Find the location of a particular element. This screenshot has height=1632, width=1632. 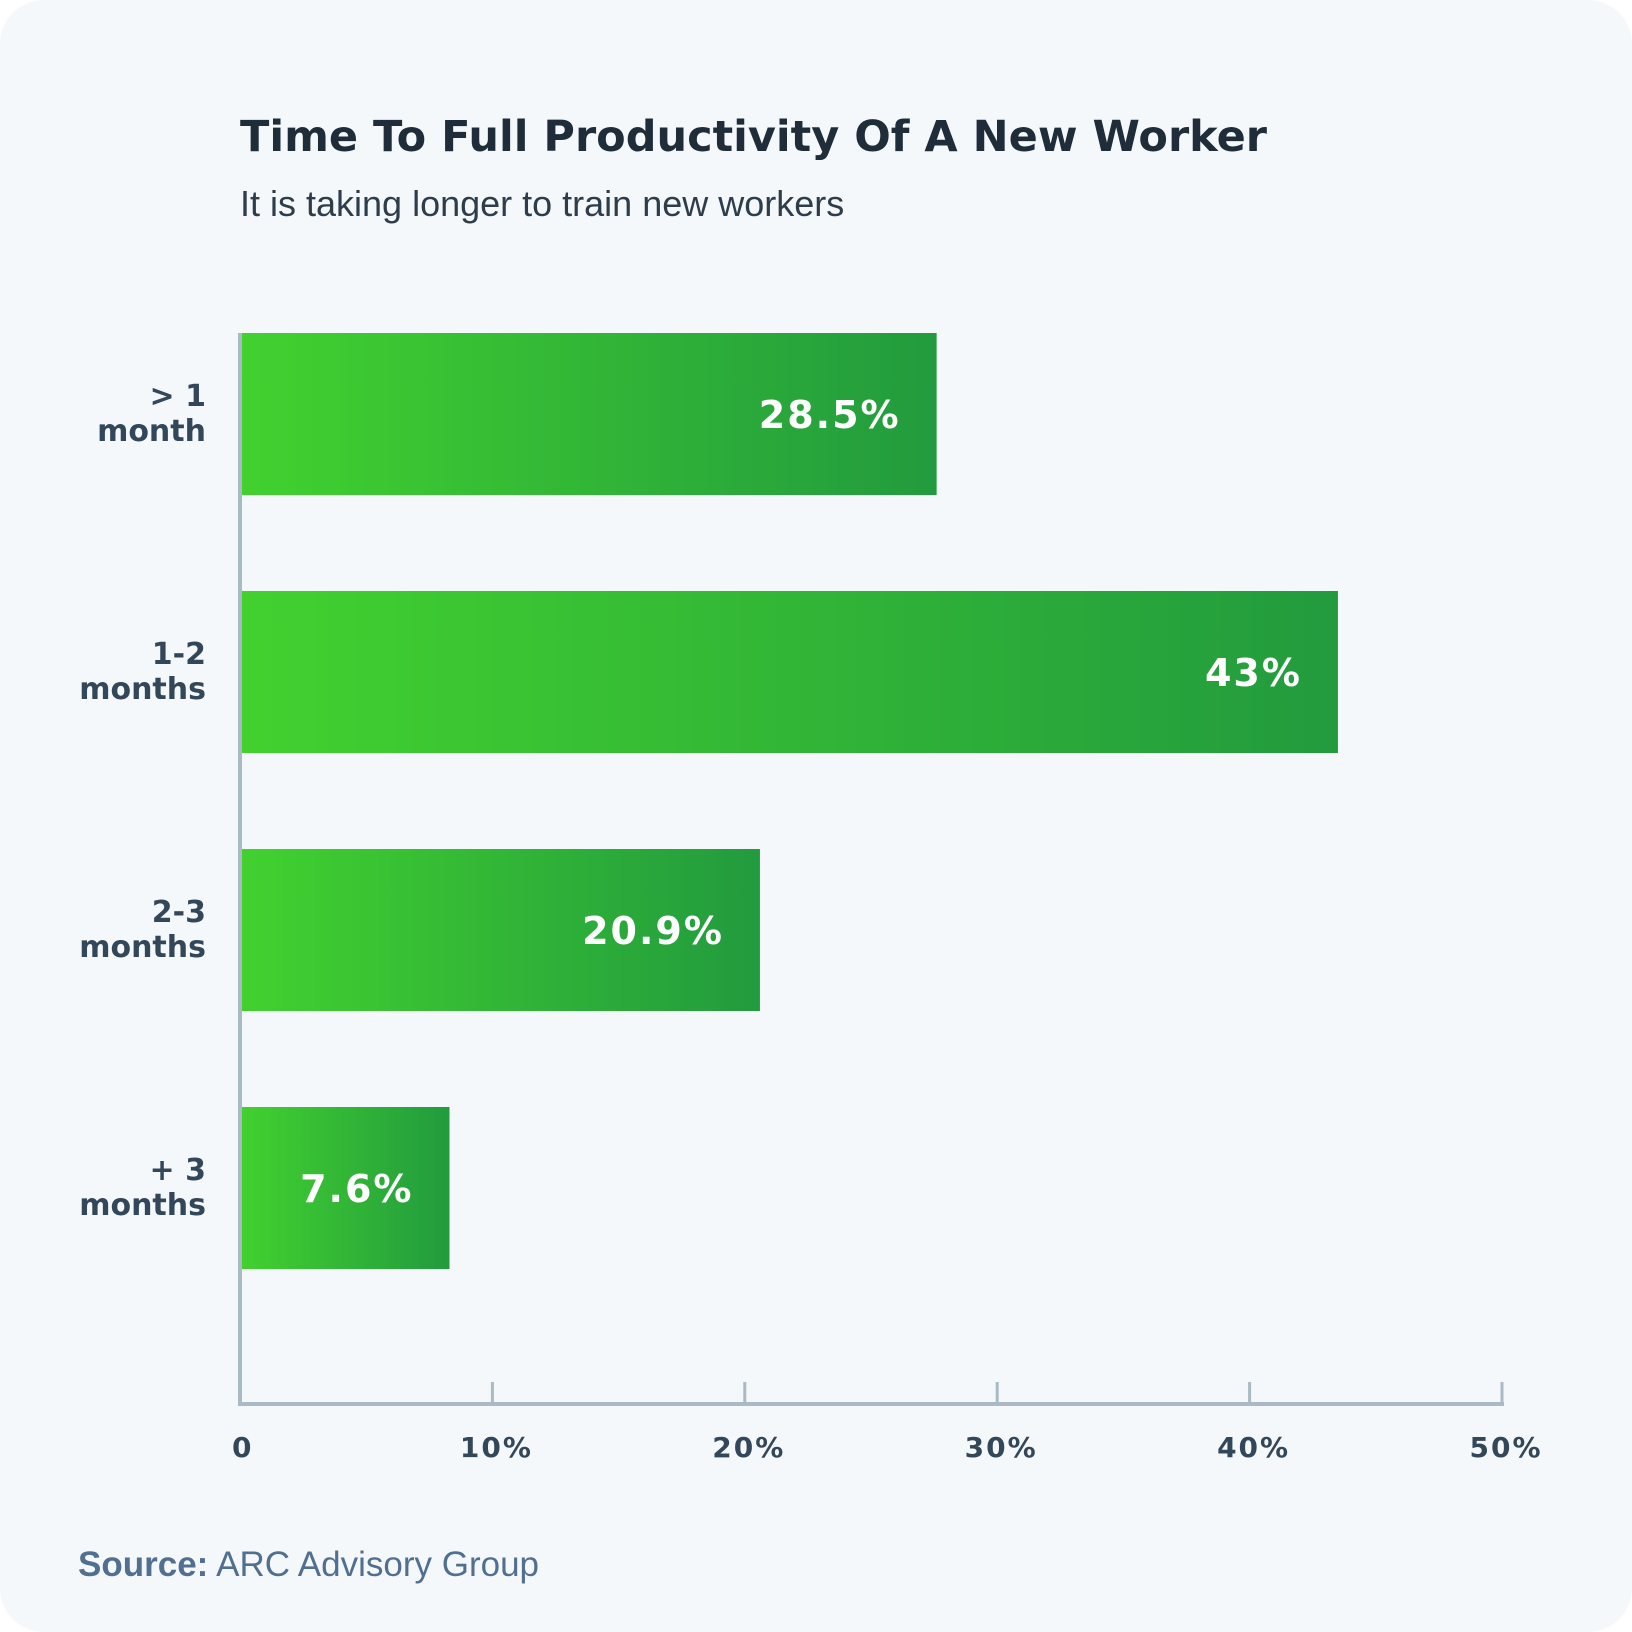

x-tick-label: 10% is located at coordinates (496, 1447).